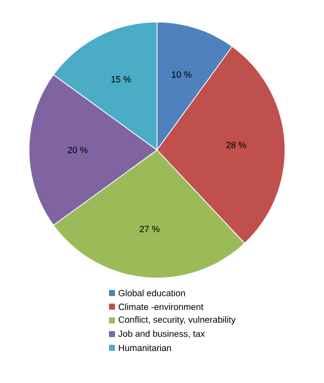 The width and height of the screenshot is (324, 383). What do you see at coordinates (161, 306) in the screenshot?
I see `legend-label: Climate -environment` at bounding box center [161, 306].